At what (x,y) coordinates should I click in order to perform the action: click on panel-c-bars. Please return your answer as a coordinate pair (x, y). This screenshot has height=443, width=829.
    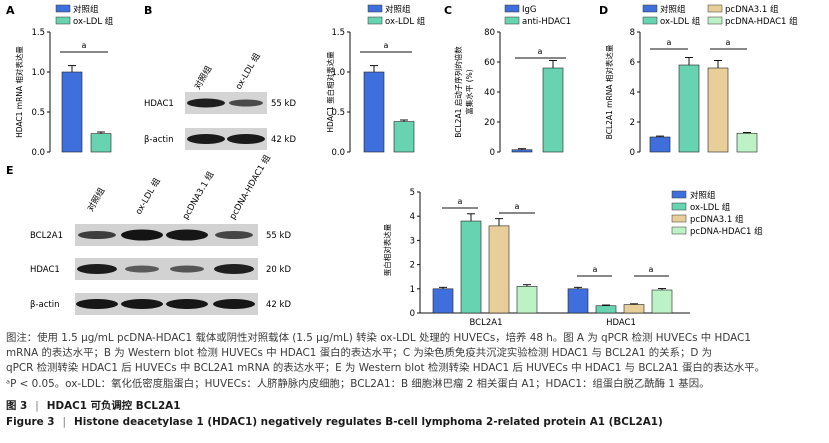
    Looking at the image, I should click on (537, 106).